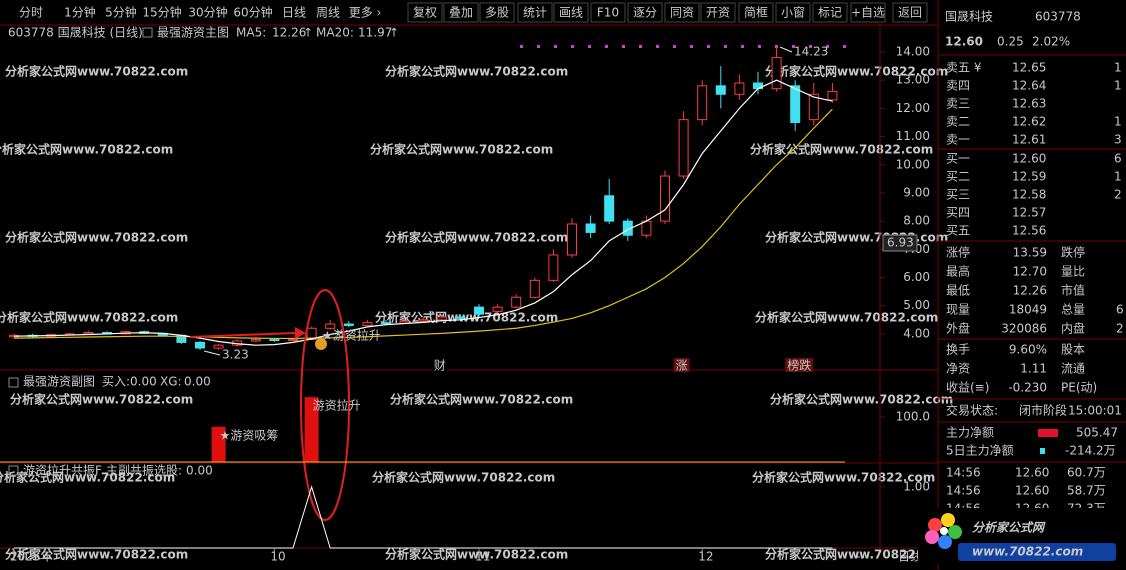  Describe the element at coordinates (80, 12) in the screenshot. I see `period-tab: 1分钟` at that location.